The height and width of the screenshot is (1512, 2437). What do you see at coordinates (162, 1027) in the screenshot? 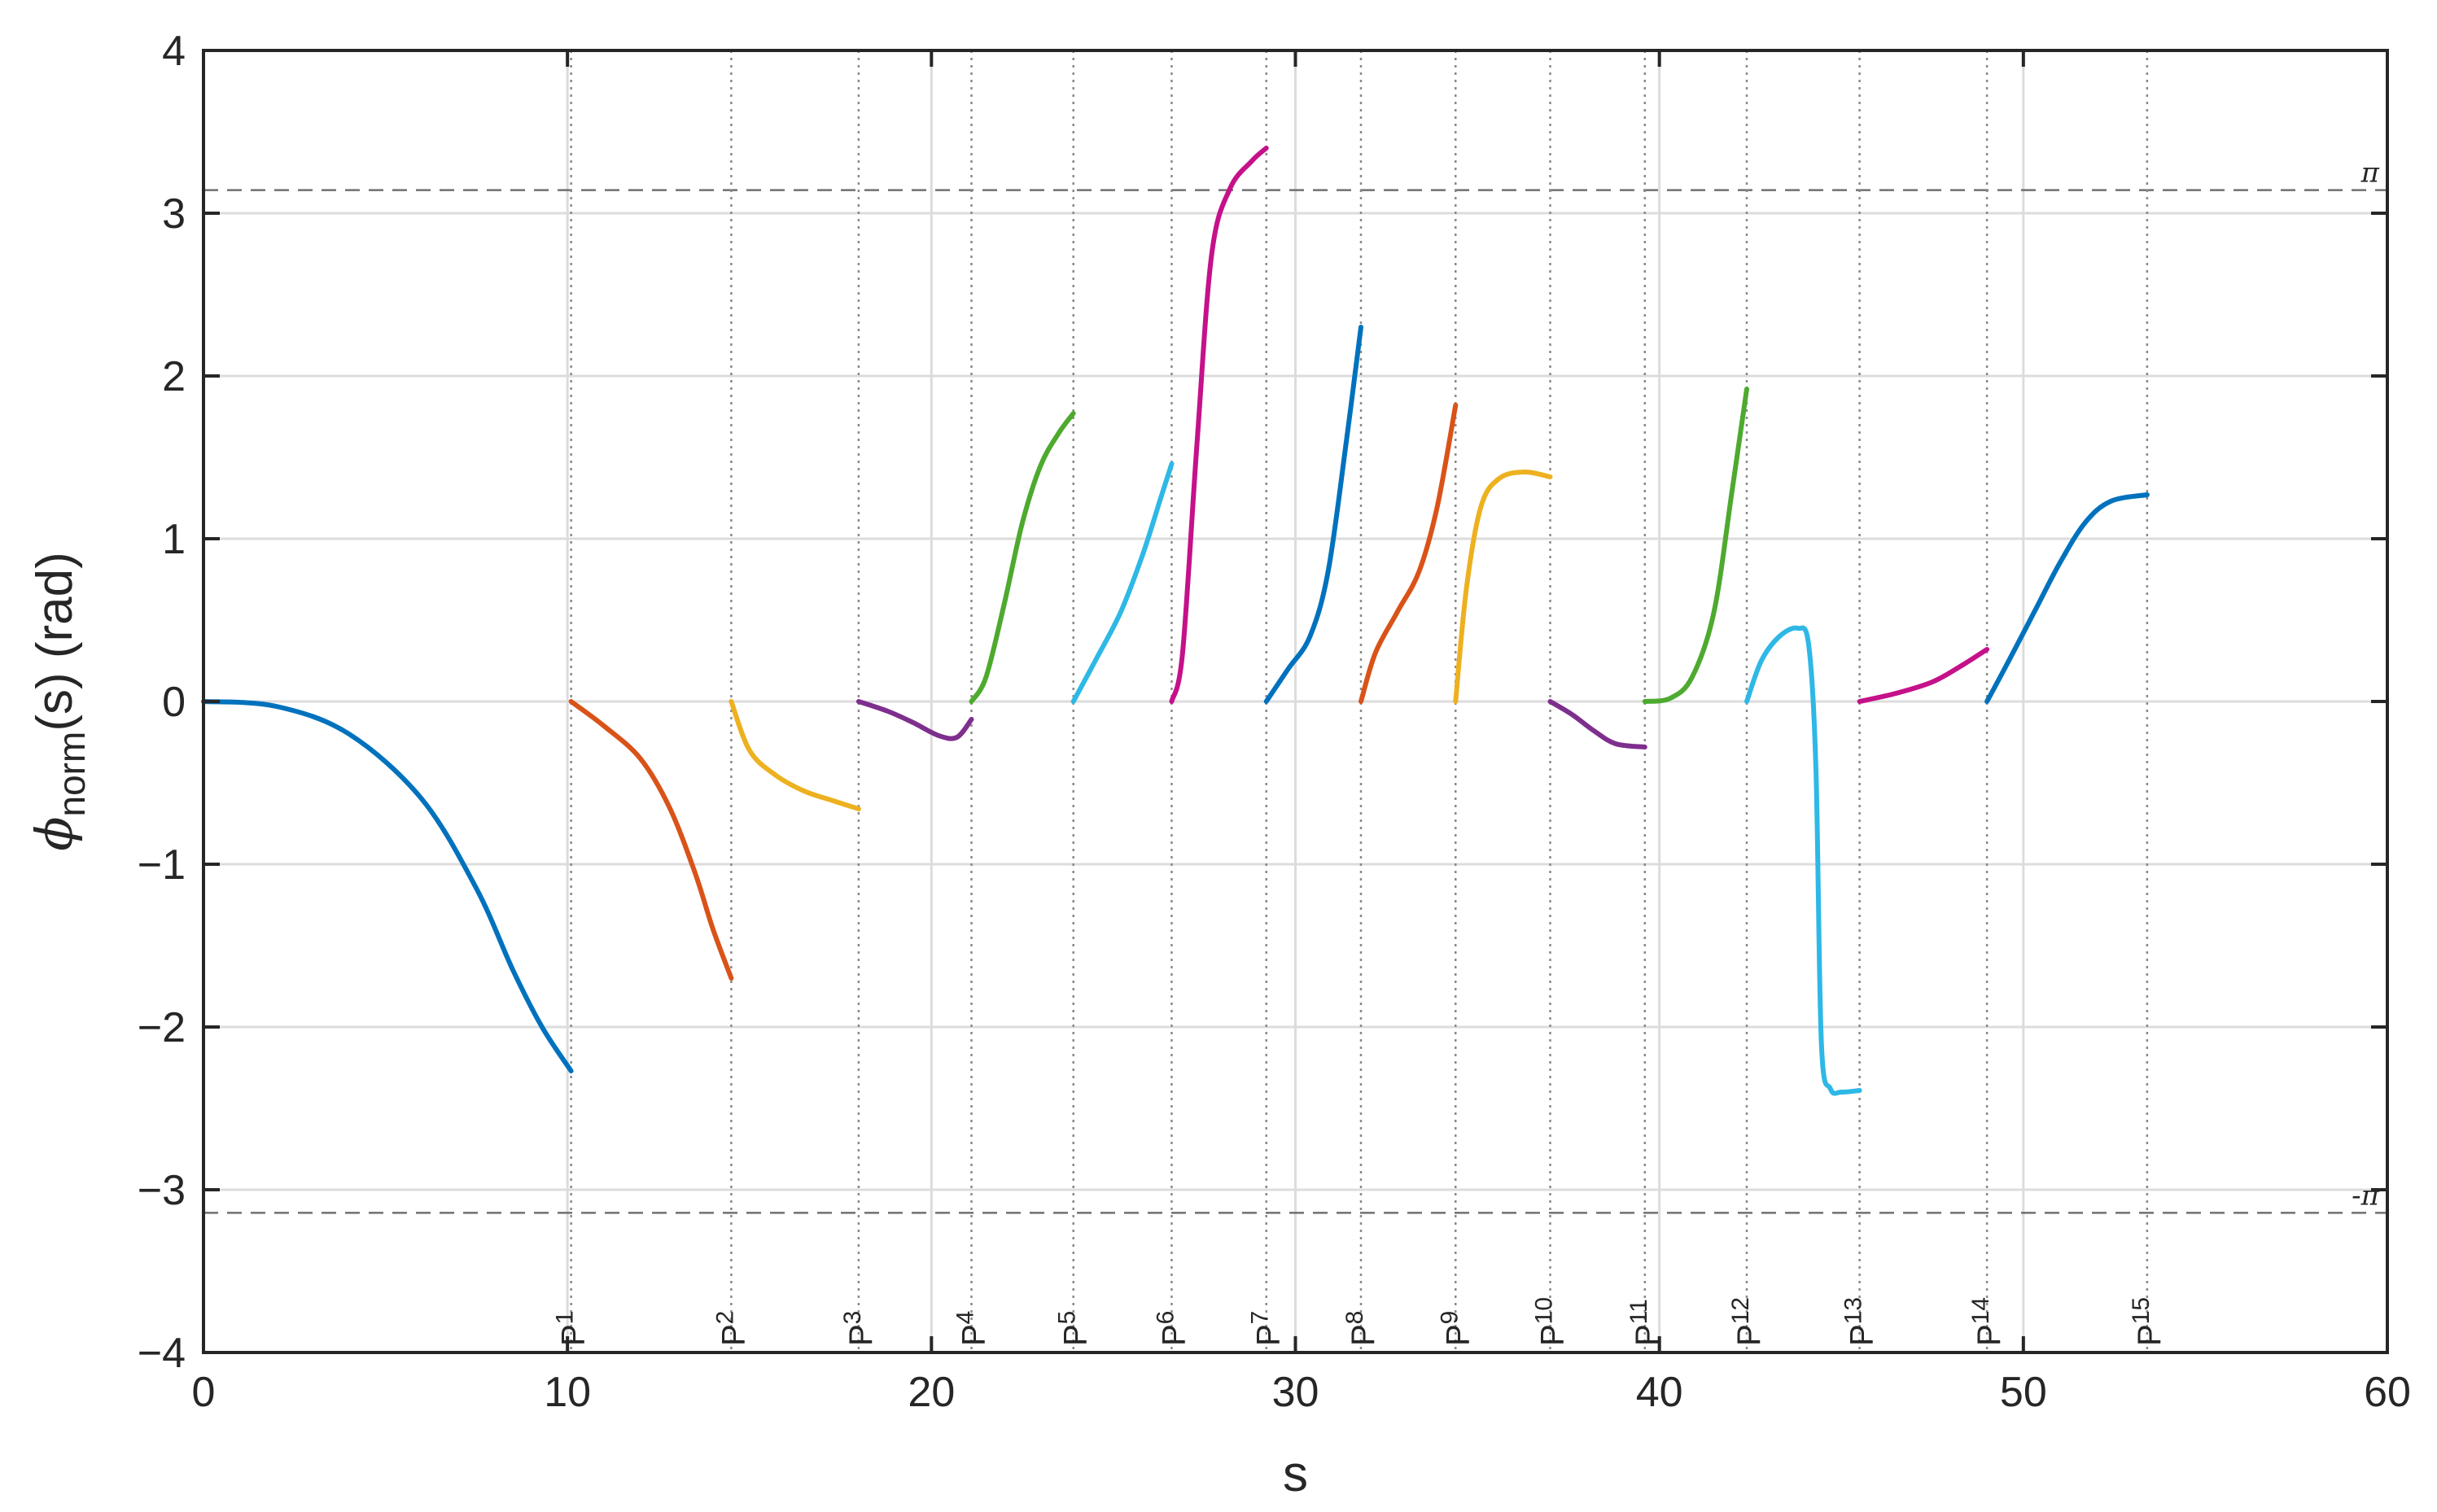
I see `y-tick-label: −2` at bounding box center [162, 1027].